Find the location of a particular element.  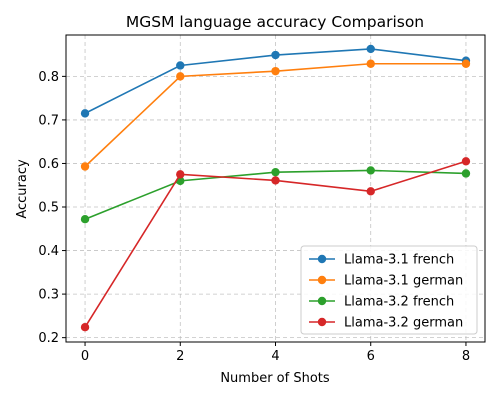

y-tick-label: 0.7 is located at coordinates (48, 120).